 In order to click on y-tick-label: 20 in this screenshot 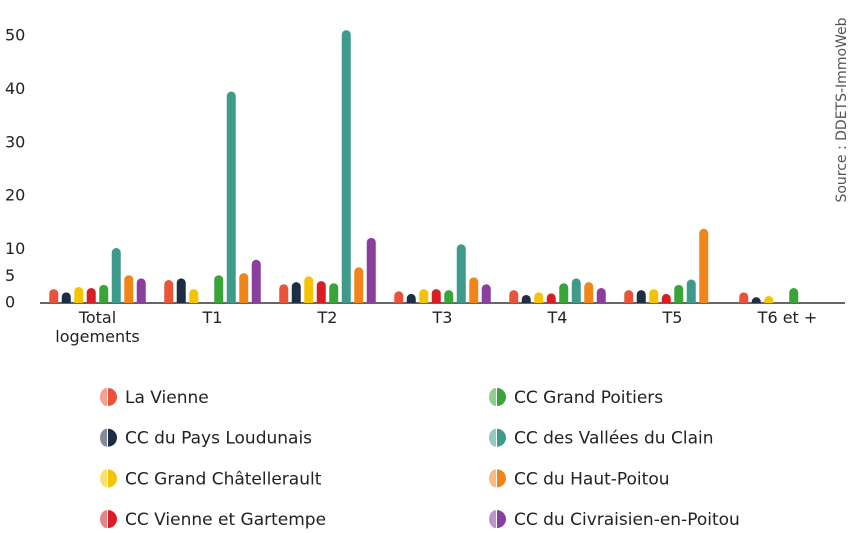, I will do `click(15, 195)`.